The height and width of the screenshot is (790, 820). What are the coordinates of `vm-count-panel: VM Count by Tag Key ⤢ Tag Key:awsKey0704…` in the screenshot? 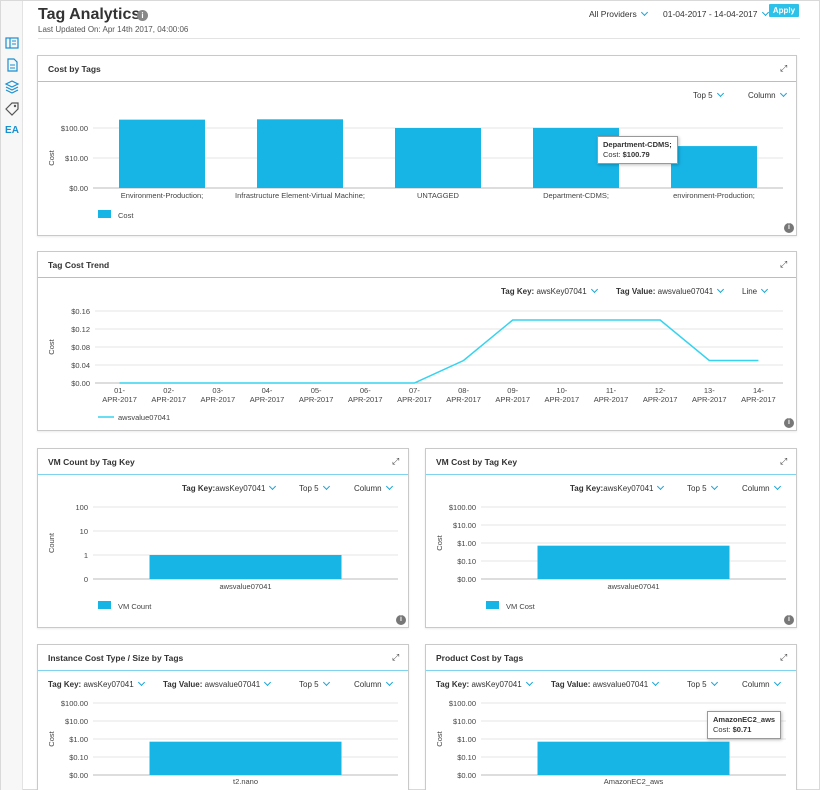 It's located at (223, 538).